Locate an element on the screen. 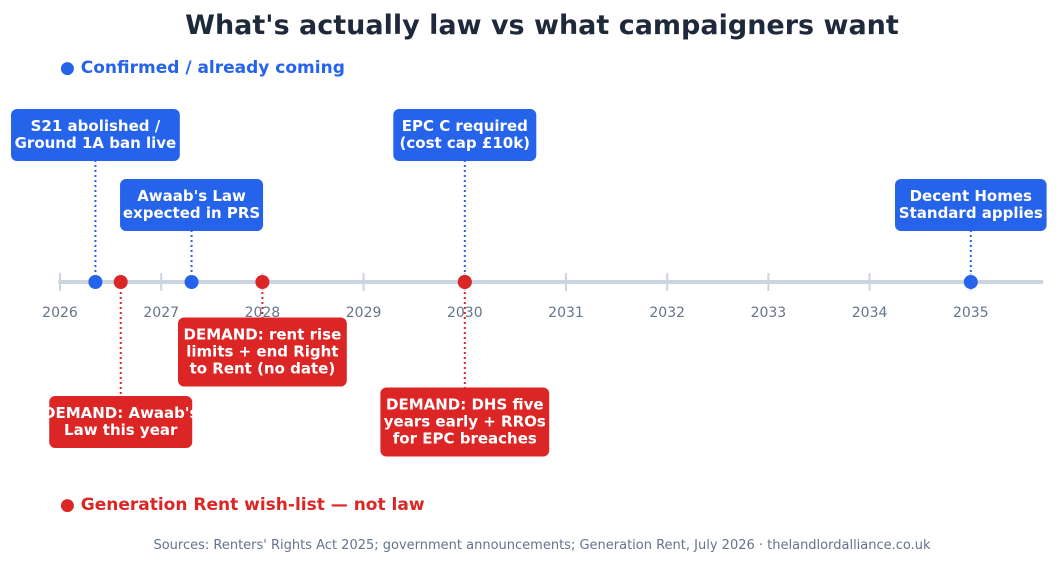 The height and width of the screenshot is (564, 1064). event-label-text: S21 abolished / is located at coordinates (96, 126).